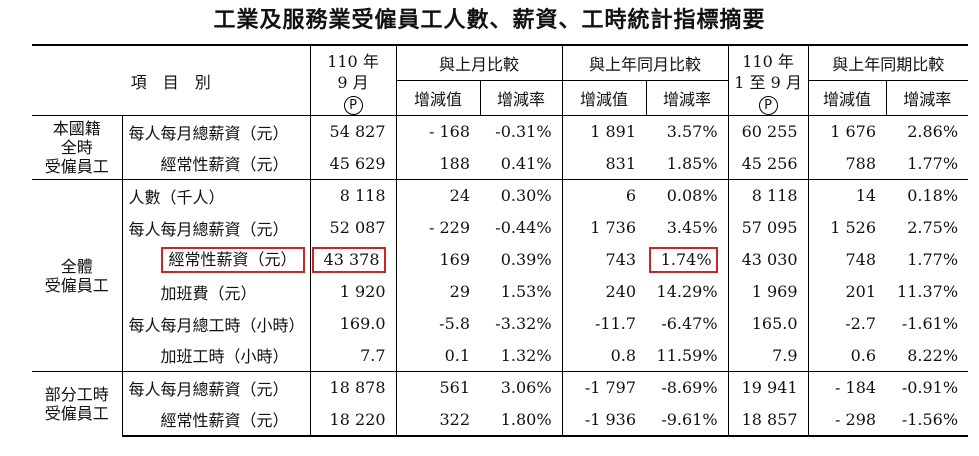 The width and height of the screenshot is (979, 456). Describe the element at coordinates (438, 420) in the screenshot. I see `value-cell: 322` at that location.